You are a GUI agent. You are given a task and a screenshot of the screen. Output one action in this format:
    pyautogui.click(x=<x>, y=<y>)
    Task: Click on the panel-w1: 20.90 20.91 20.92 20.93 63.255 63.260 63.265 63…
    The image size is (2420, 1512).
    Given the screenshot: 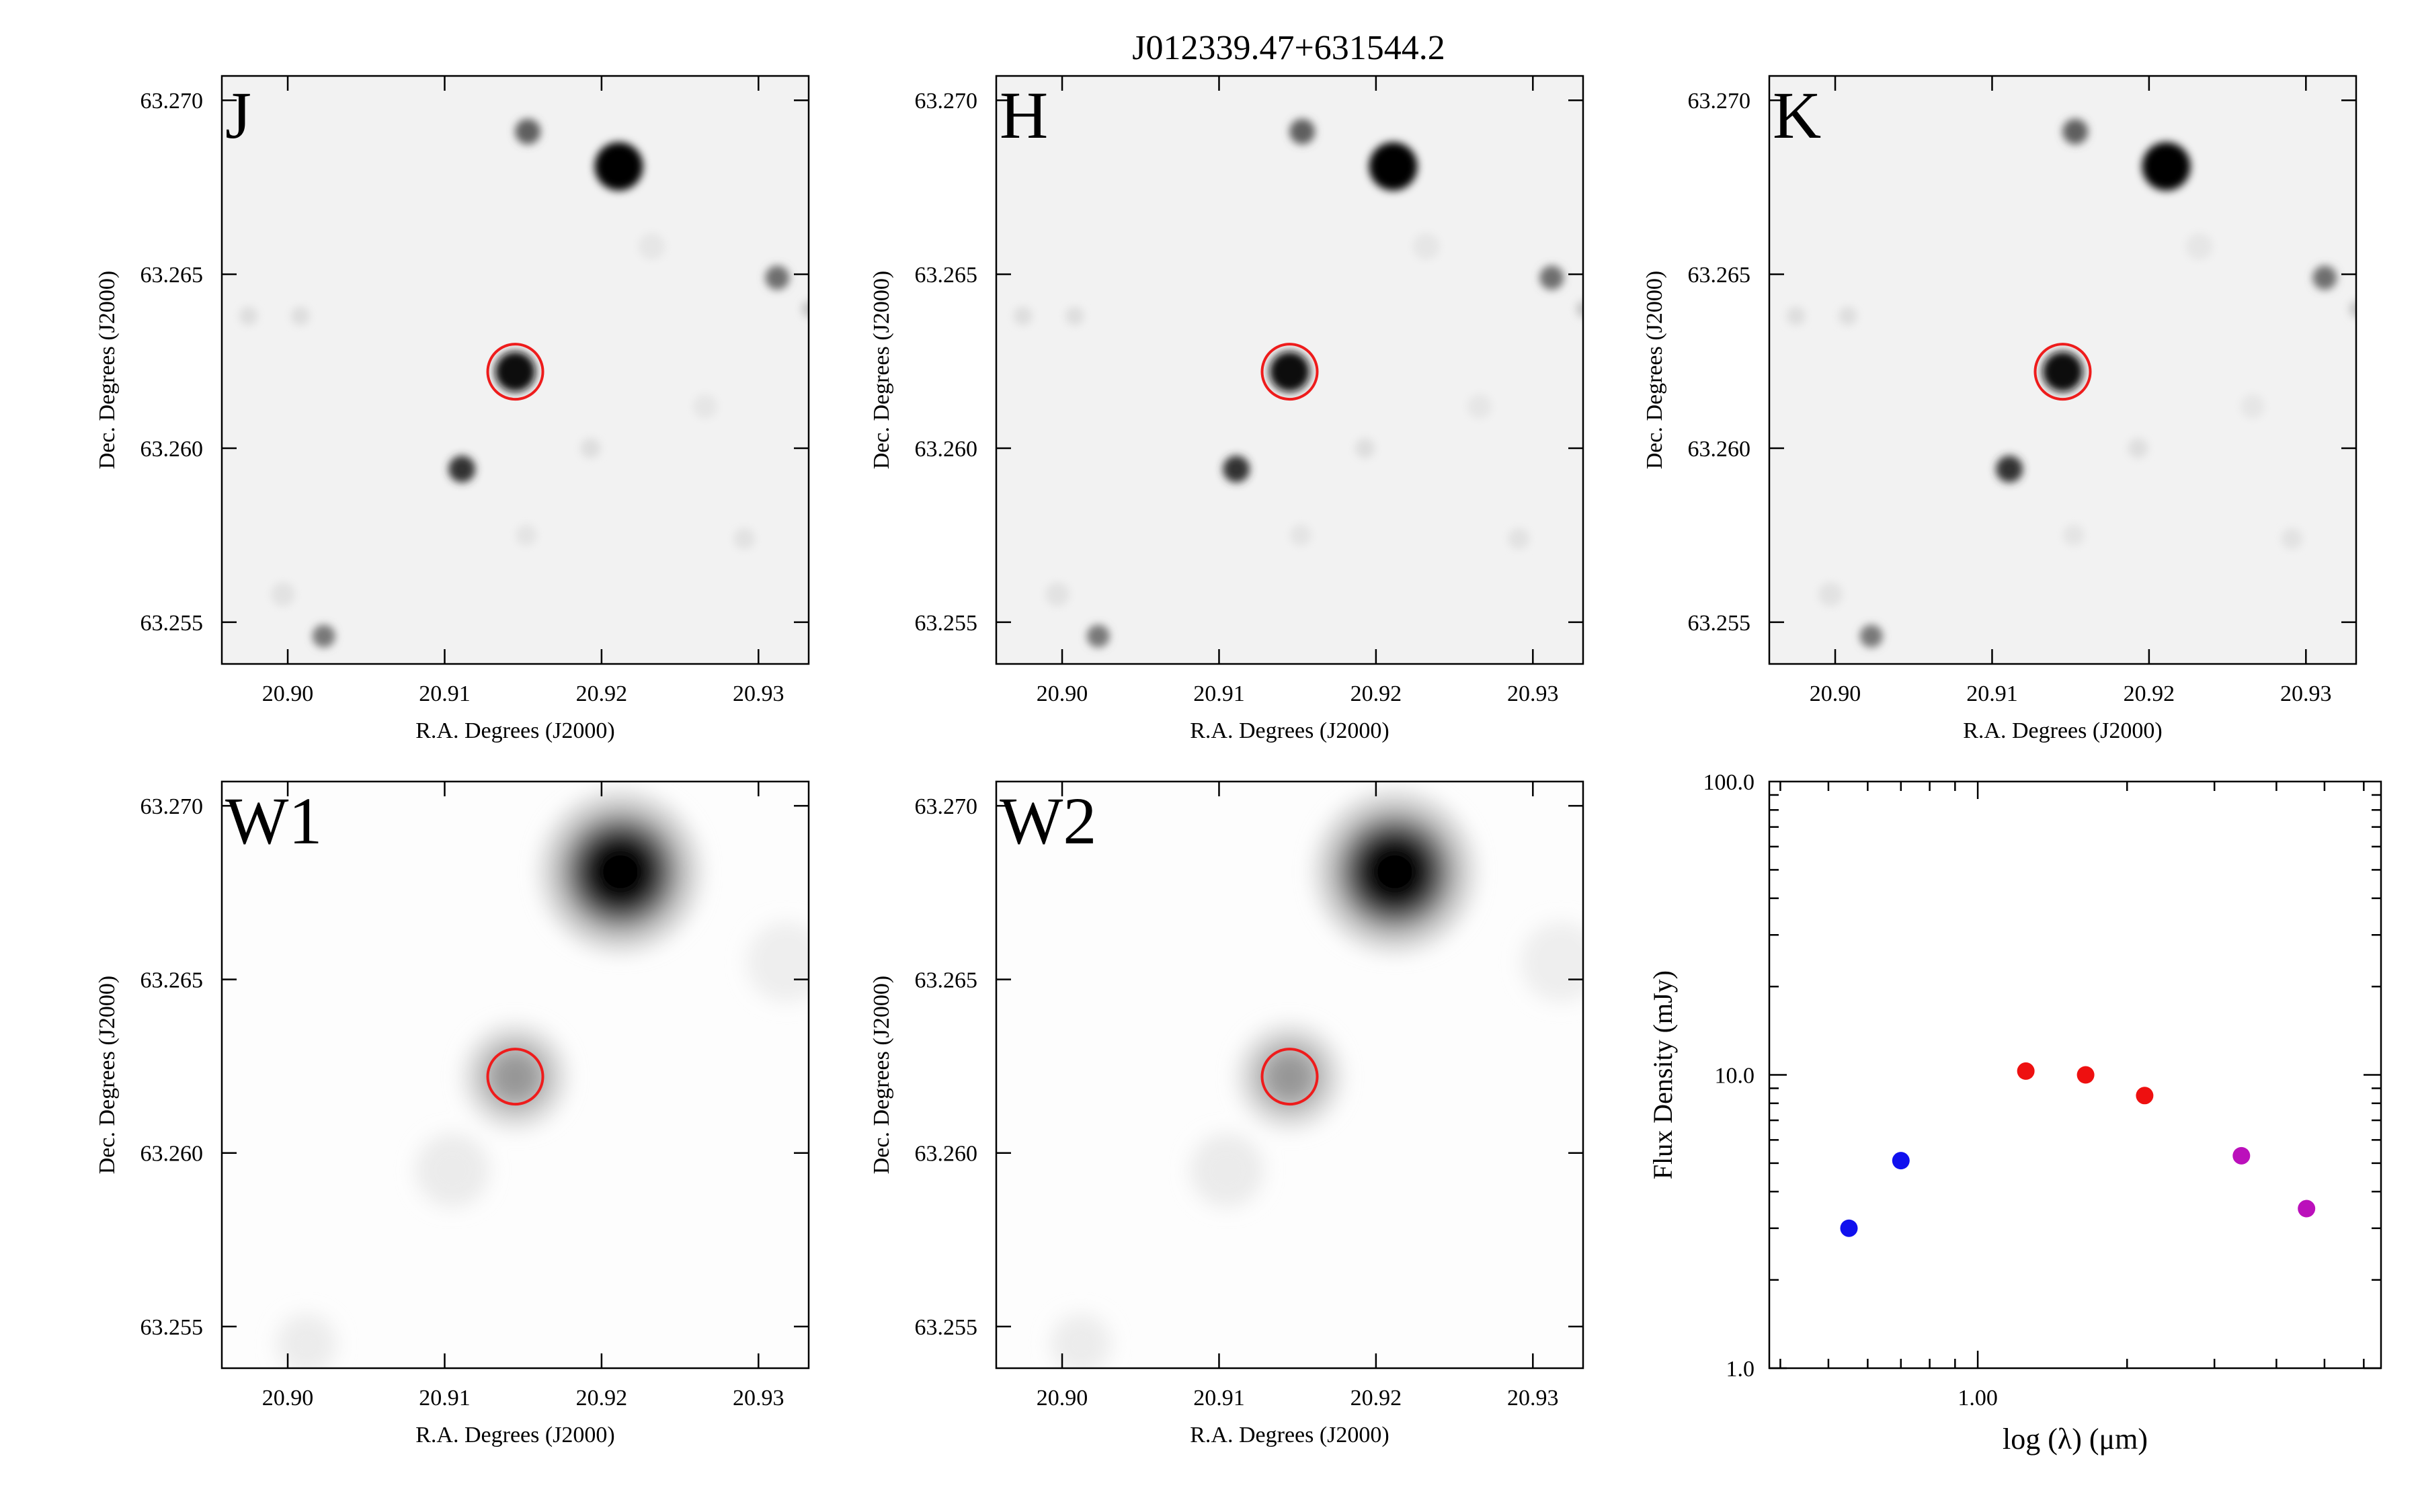 What is the action you would take?
    pyautogui.click(x=452, y=1114)
    